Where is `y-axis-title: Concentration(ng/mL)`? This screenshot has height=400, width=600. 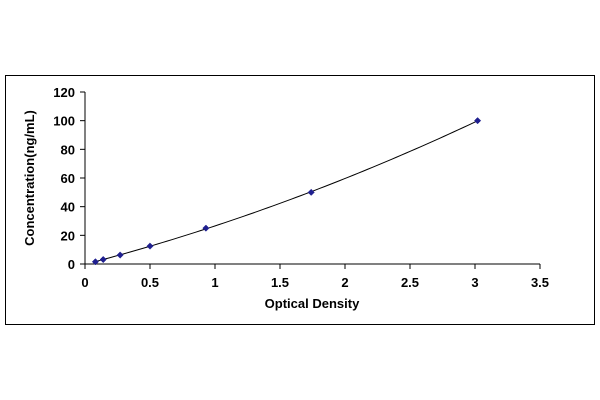
y-axis-title: Concentration(ng/mL) is located at coordinates (29, 178).